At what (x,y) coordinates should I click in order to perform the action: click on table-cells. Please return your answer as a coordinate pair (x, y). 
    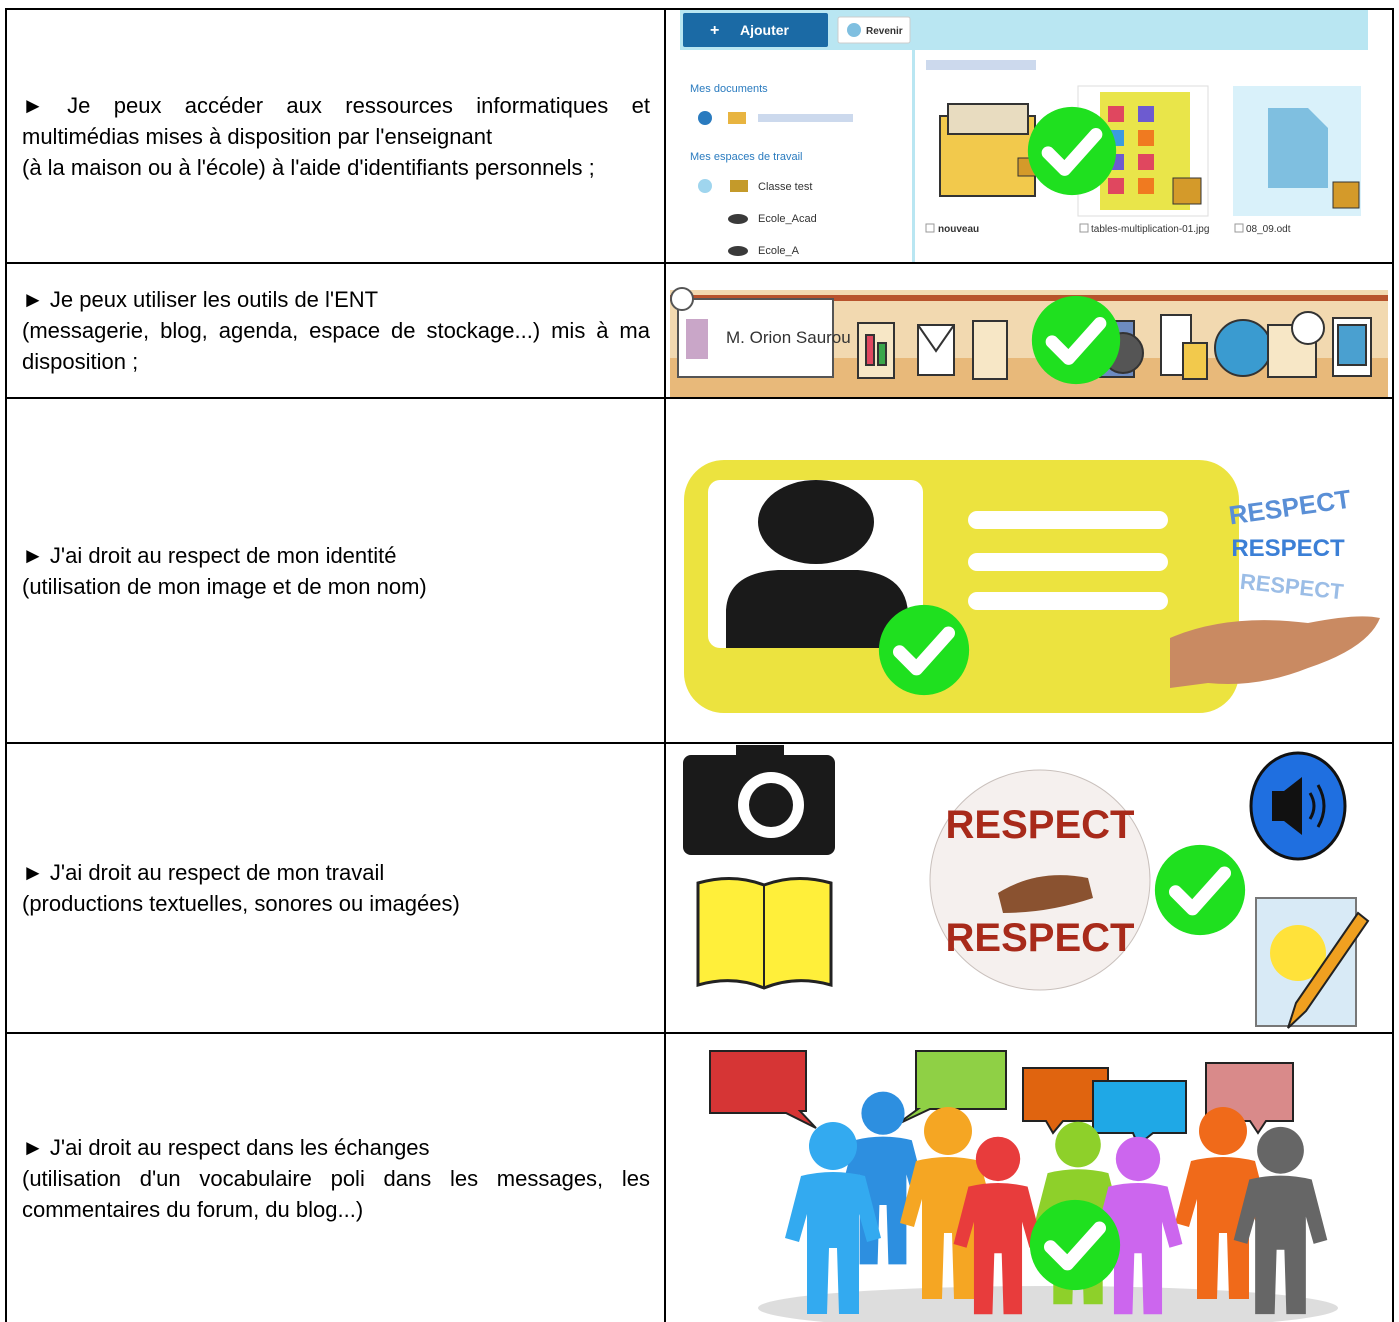
    Looking at the image, I should click on (1131, 150).